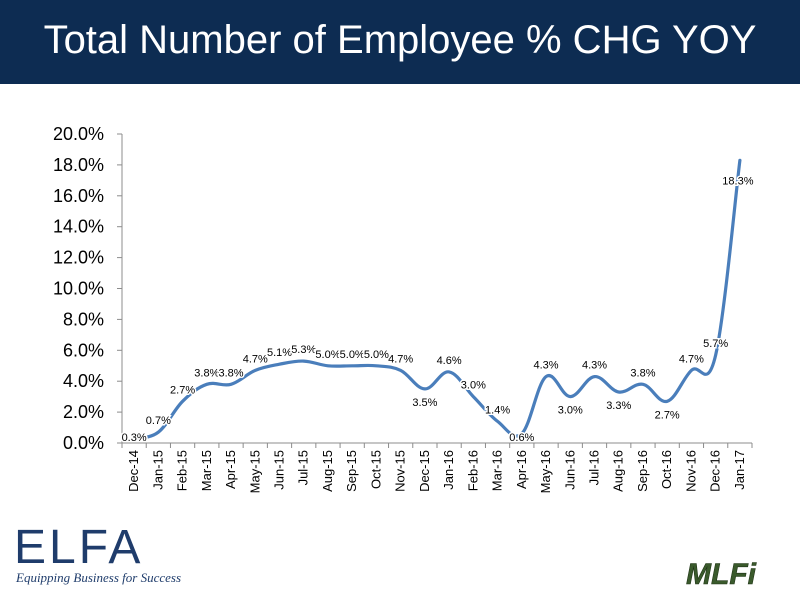  Describe the element at coordinates (569, 470) in the screenshot. I see `x-tick-label: Jun-16` at that location.